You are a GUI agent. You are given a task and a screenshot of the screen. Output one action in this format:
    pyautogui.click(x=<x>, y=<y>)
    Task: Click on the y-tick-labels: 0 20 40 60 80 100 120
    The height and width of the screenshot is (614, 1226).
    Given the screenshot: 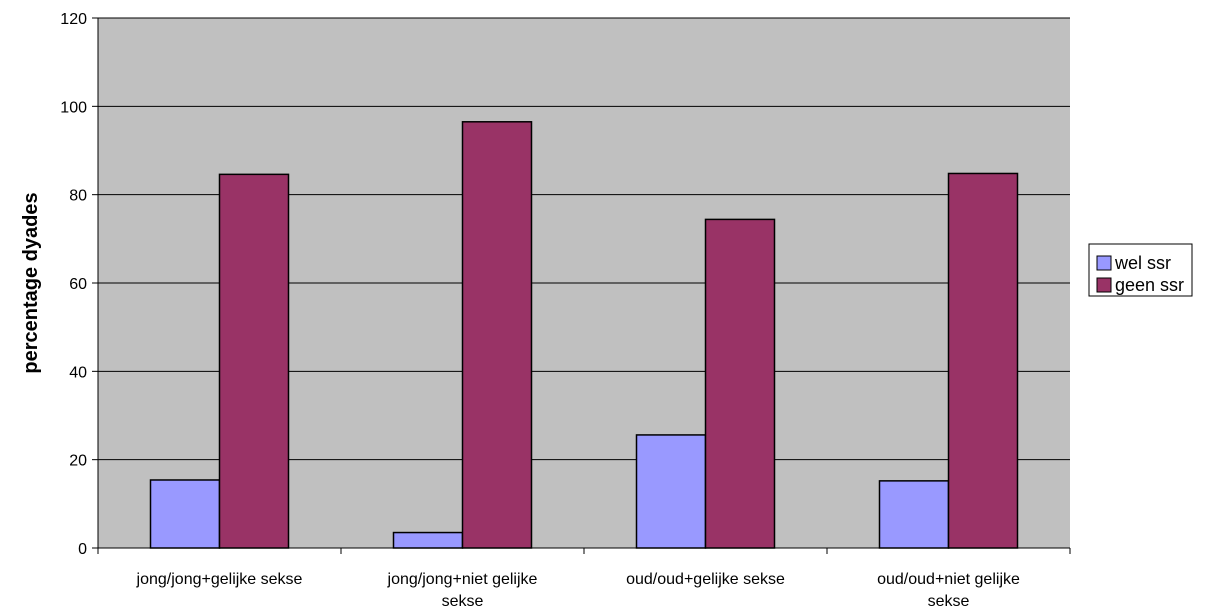 What is the action you would take?
    pyautogui.click(x=73, y=284)
    